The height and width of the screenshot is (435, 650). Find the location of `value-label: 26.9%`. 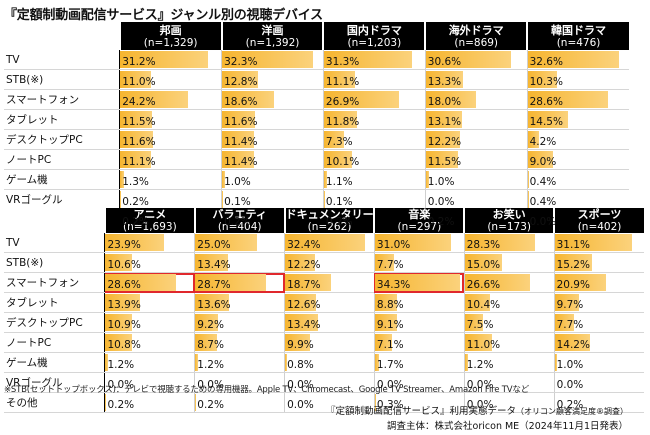

value-label: 26.9% is located at coordinates (342, 102).